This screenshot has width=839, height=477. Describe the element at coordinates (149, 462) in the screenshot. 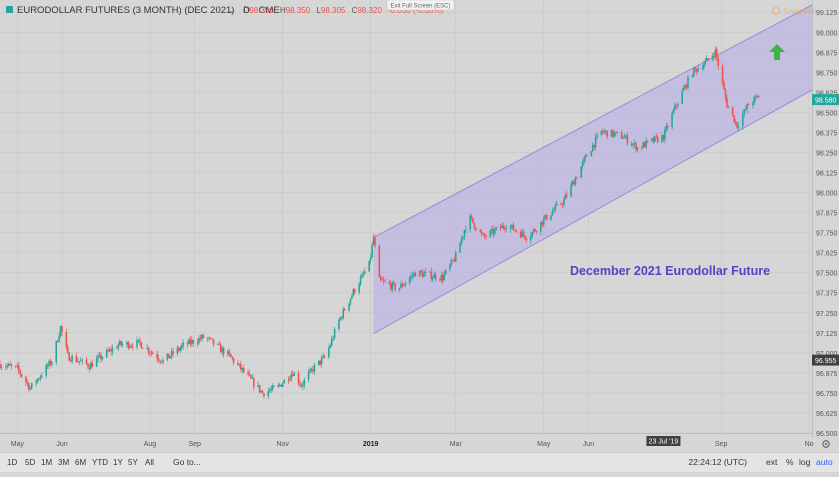

I see `range-button-all: All` at that location.